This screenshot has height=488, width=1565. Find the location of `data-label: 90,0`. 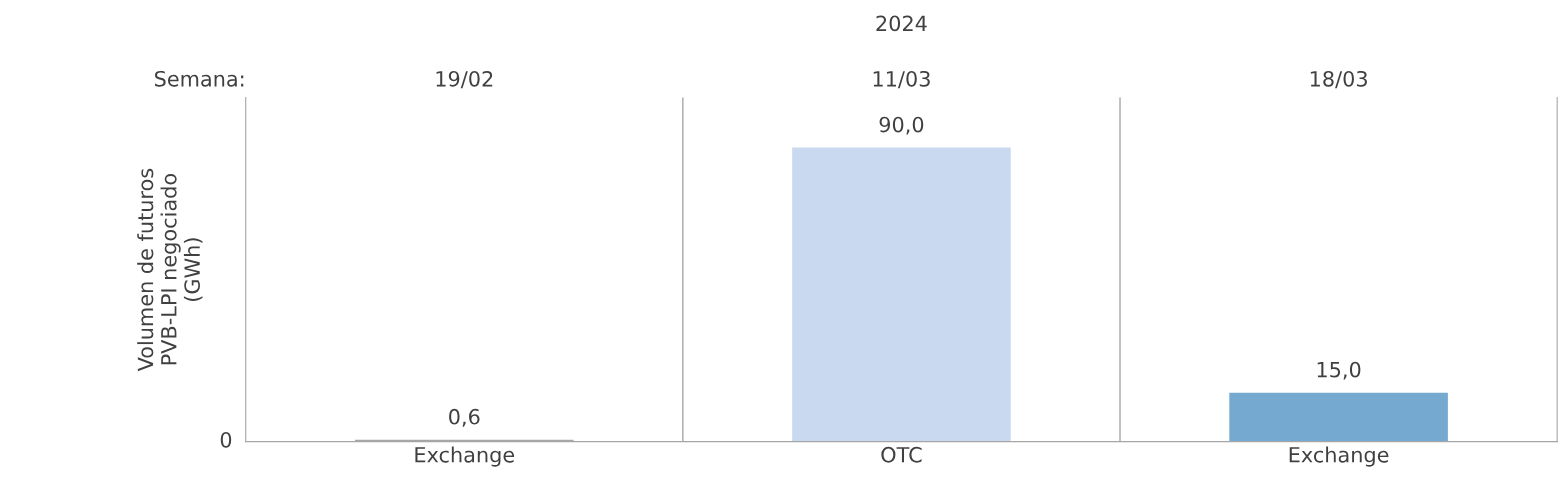

data-label: 90,0 is located at coordinates (901, 125).